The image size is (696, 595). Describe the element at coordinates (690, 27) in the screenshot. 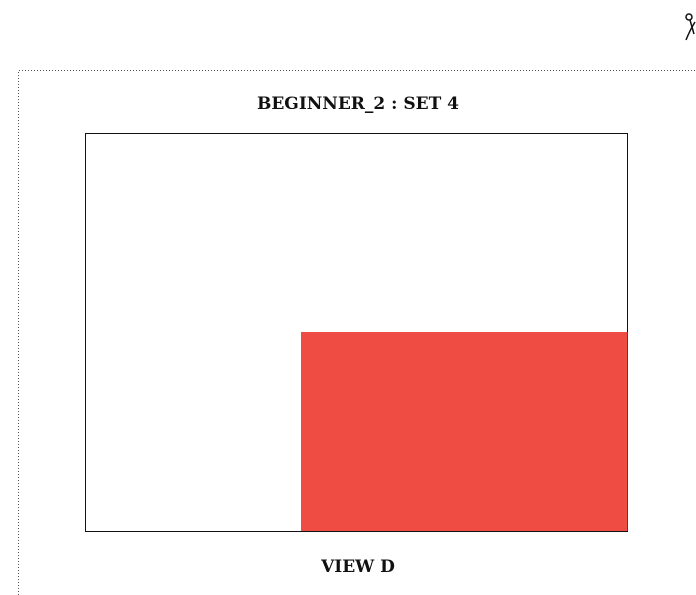

I see `scissors-icon` at that location.